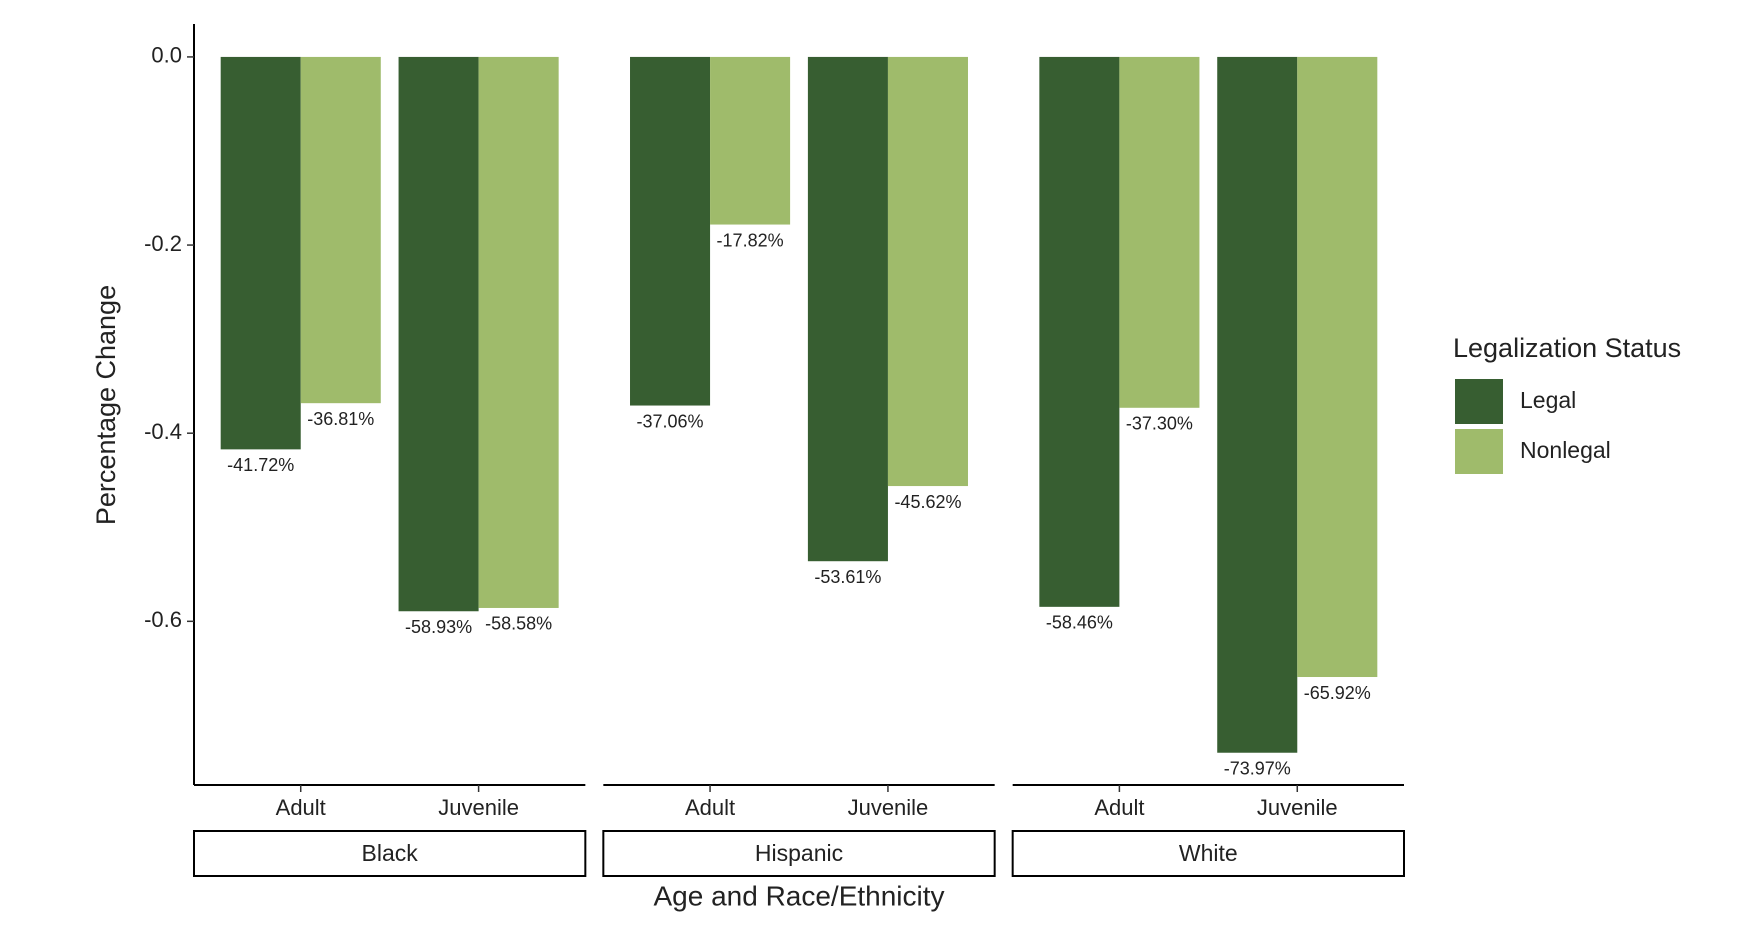 The width and height of the screenshot is (1760, 950). Describe the element at coordinates (438, 627) in the screenshot. I see `value-label: -58.93%` at that location.